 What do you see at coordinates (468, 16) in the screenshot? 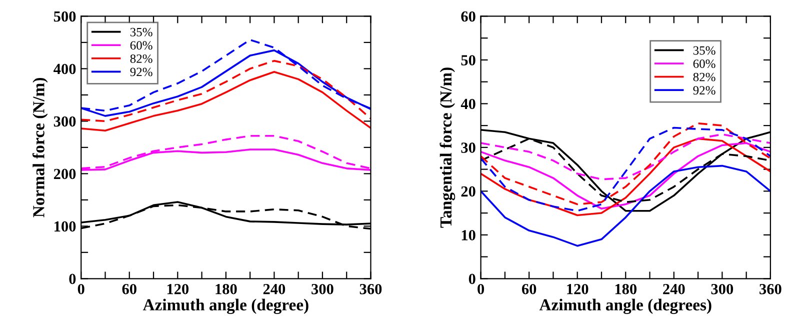
I see `y-tick-label: 60` at bounding box center [468, 16].